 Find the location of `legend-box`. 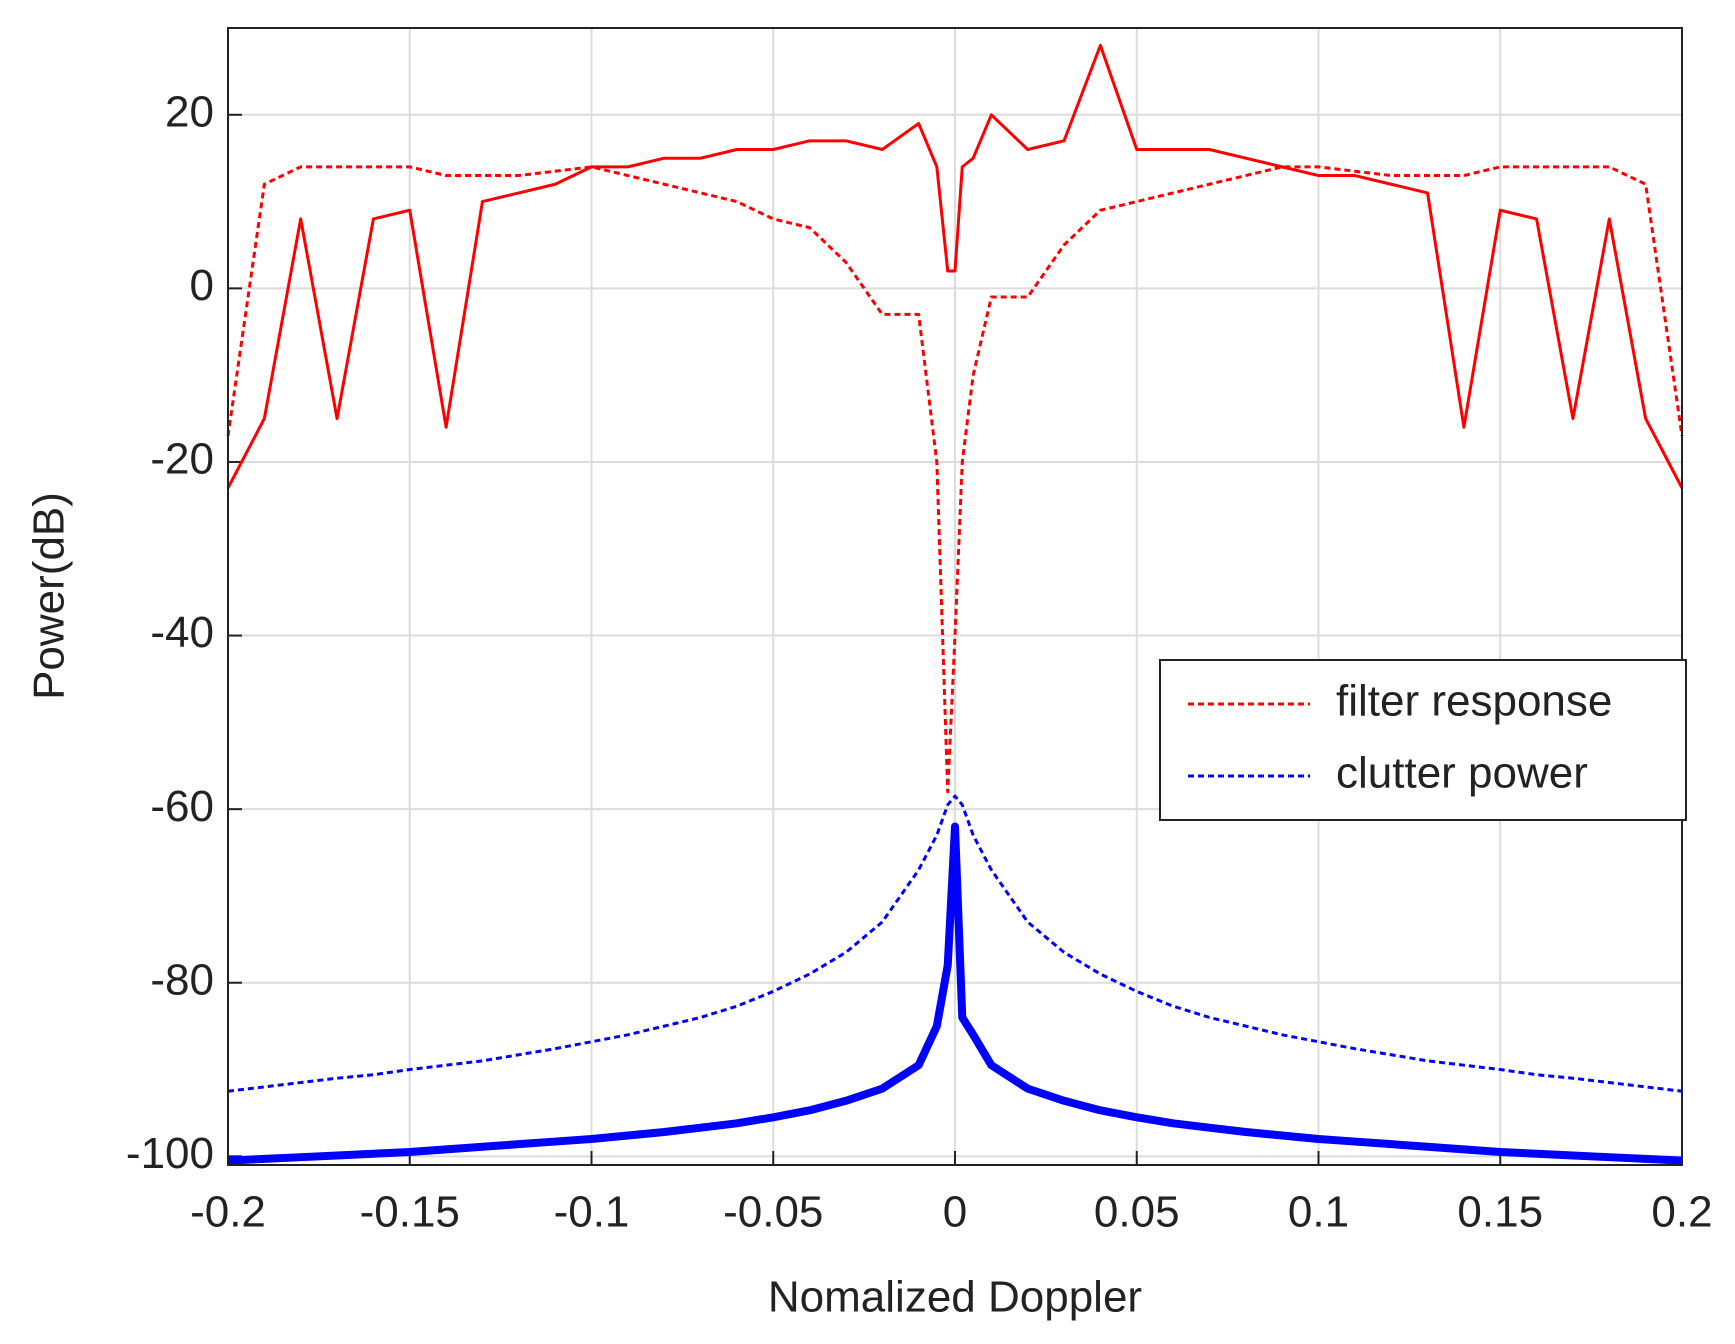

legend-box is located at coordinates (1423, 740).